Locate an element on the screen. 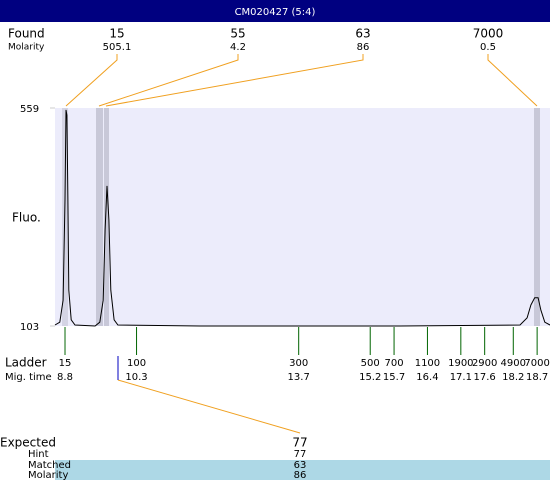 The height and width of the screenshot is (480, 550). matched-highlight is located at coordinates (302, 470).